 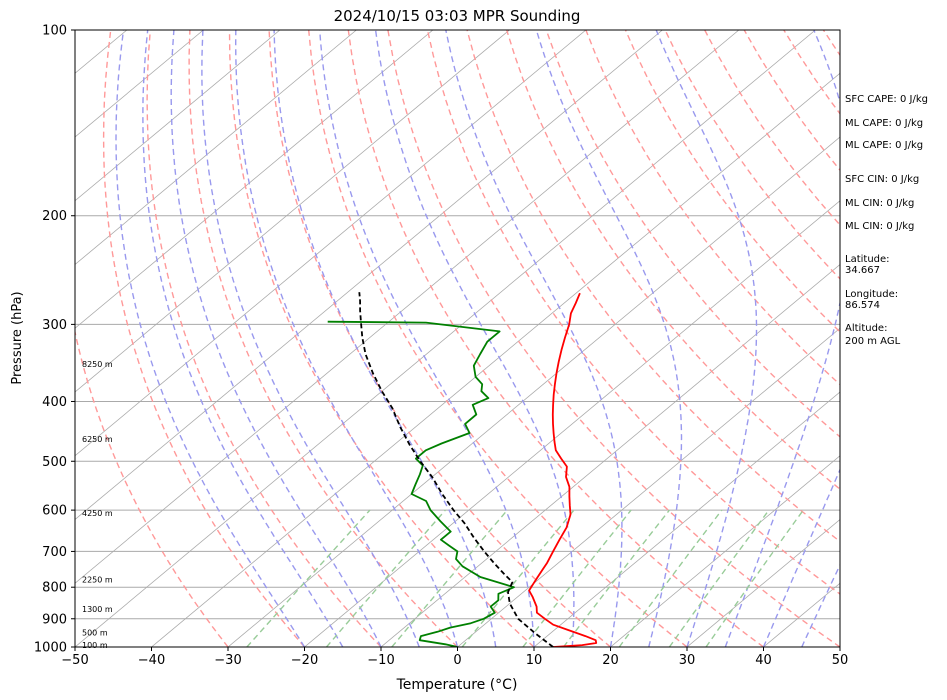 I want to click on temperature-profile, so click(x=563, y=469).